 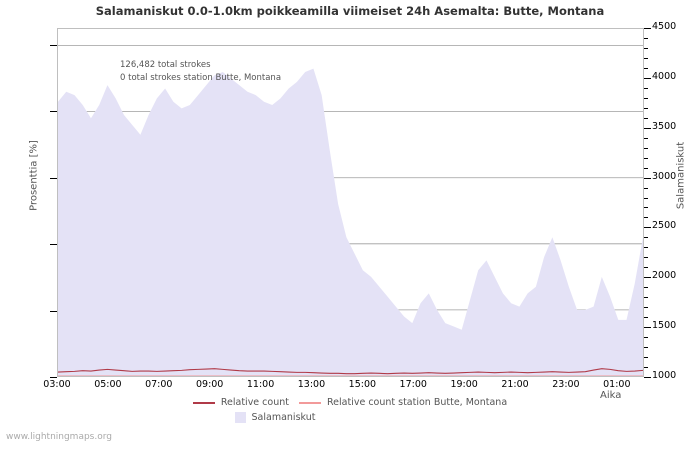 I want to click on y-tick-label-right: 3000, so click(x=664, y=176).